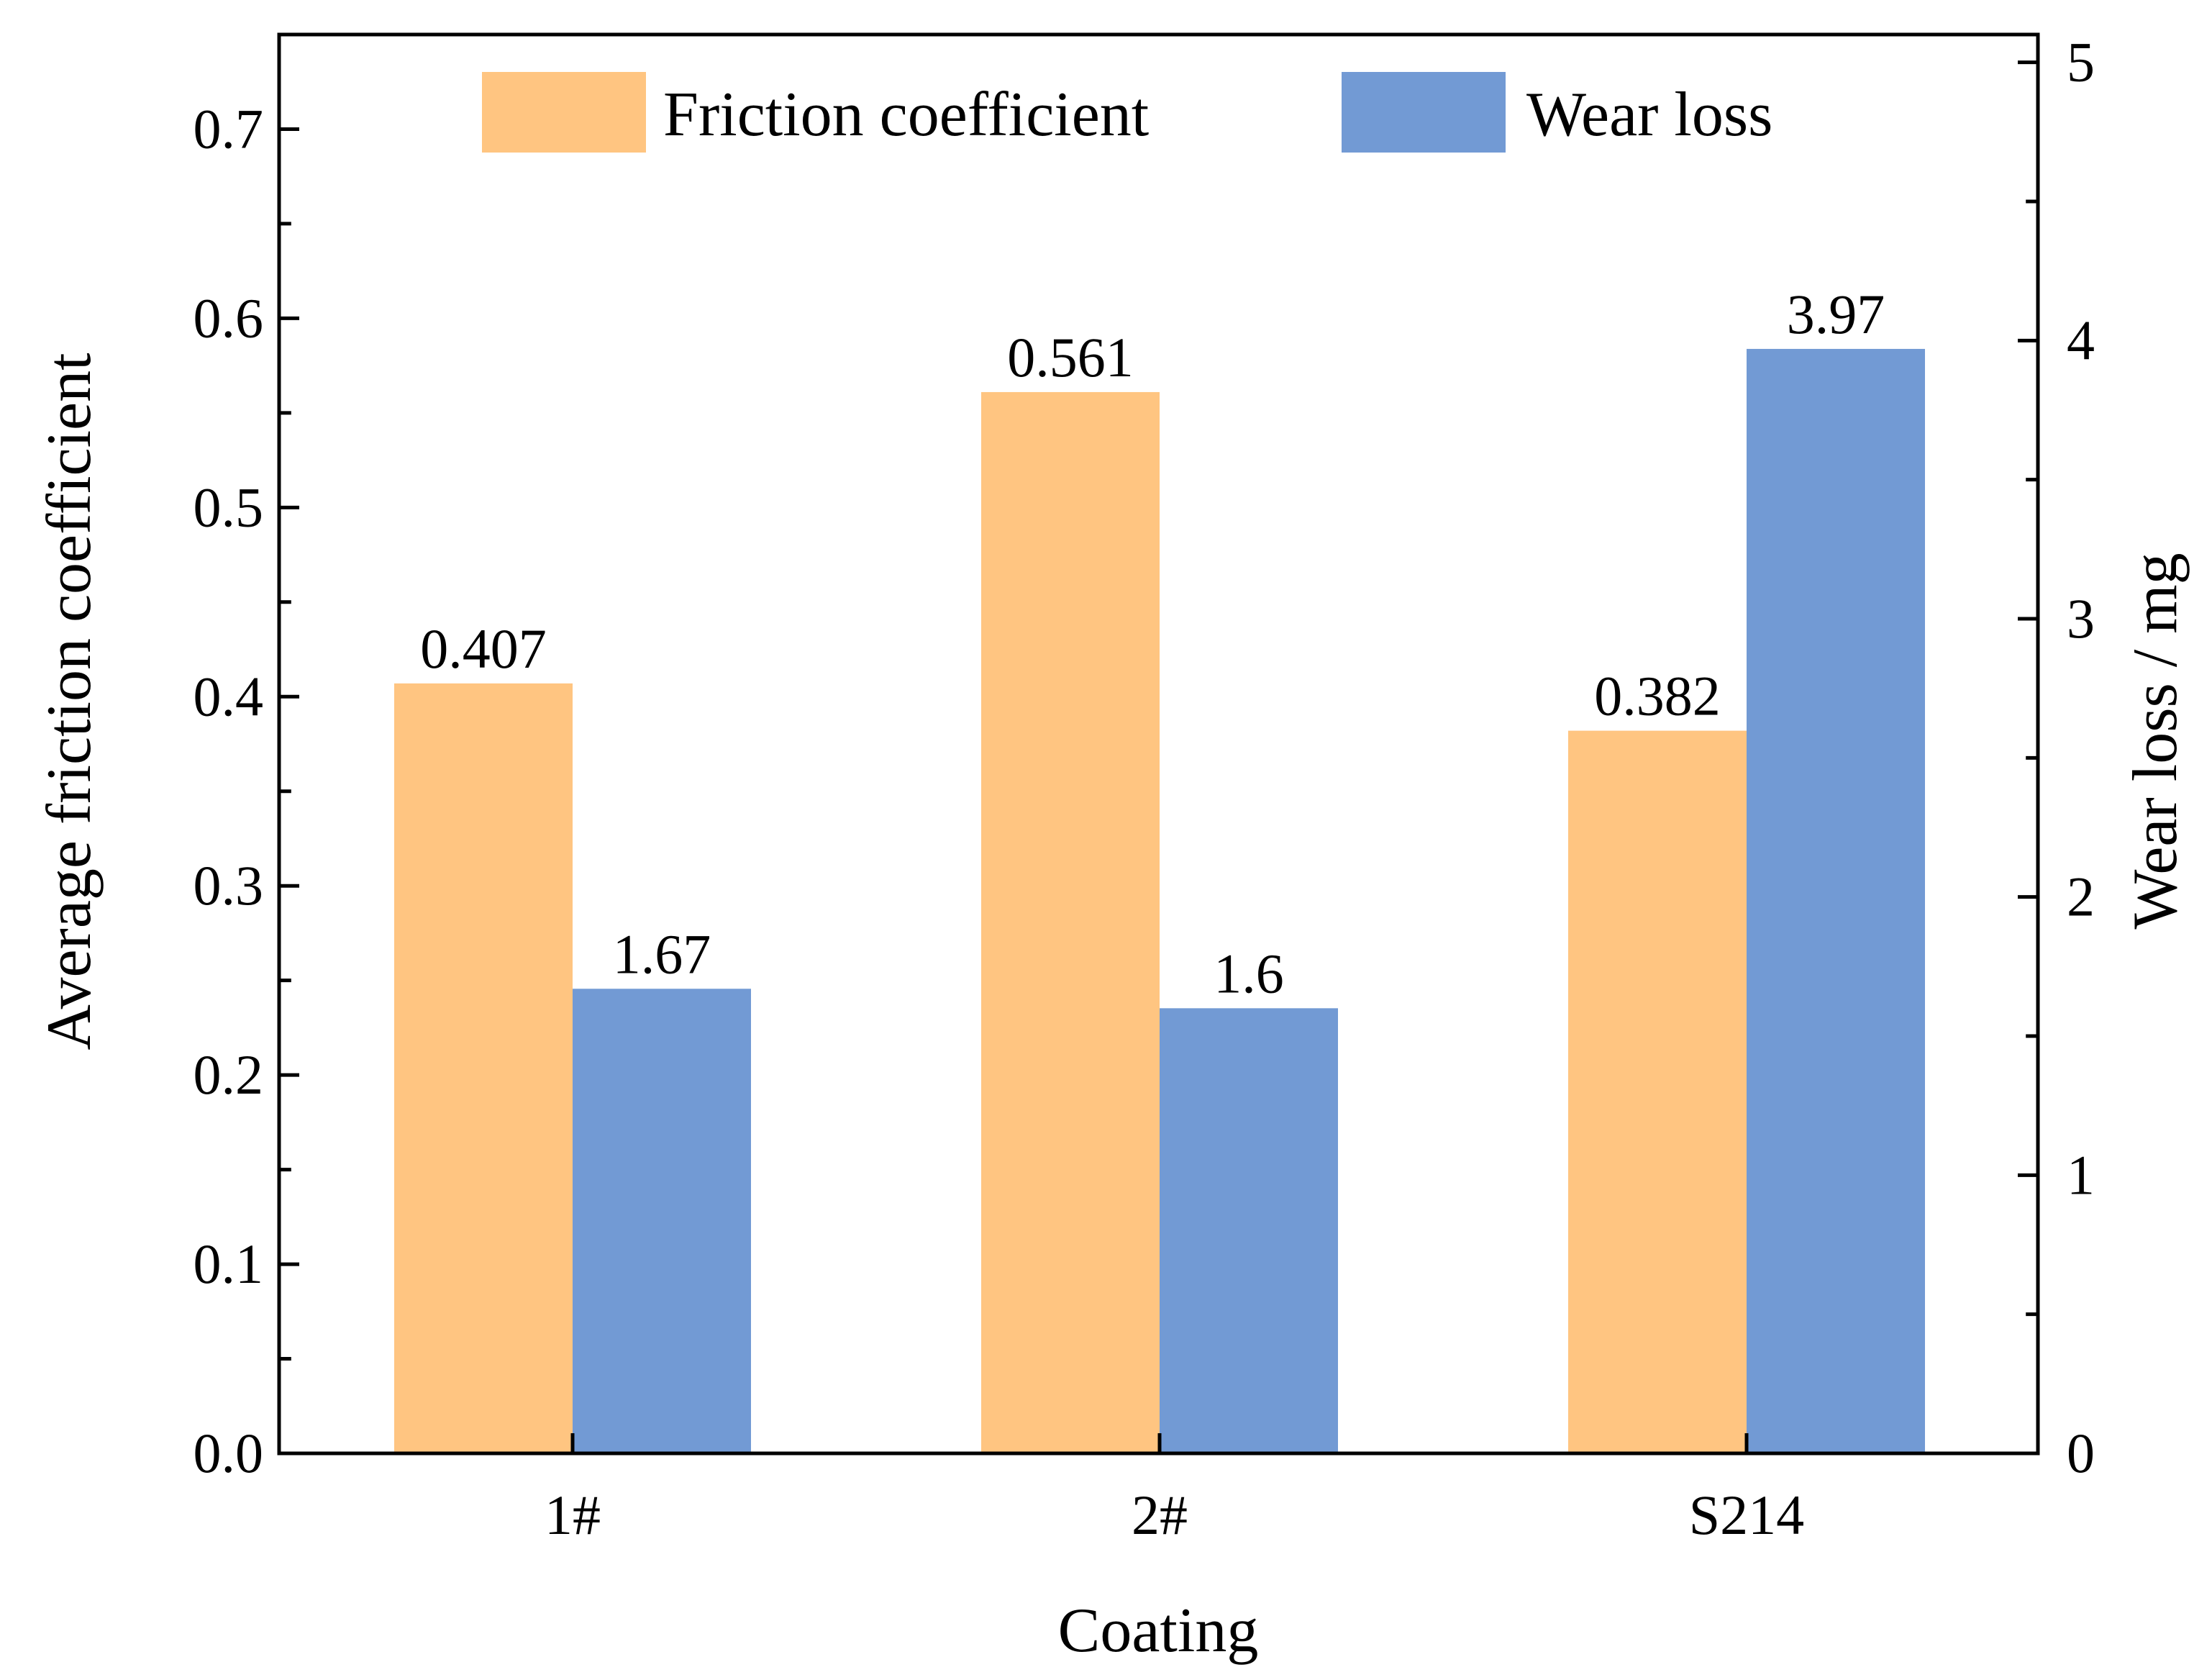 The width and height of the screenshot is (2212, 1680). What do you see at coordinates (564, 112) in the screenshot?
I see `legend-swatch-friction-coefficient` at bounding box center [564, 112].